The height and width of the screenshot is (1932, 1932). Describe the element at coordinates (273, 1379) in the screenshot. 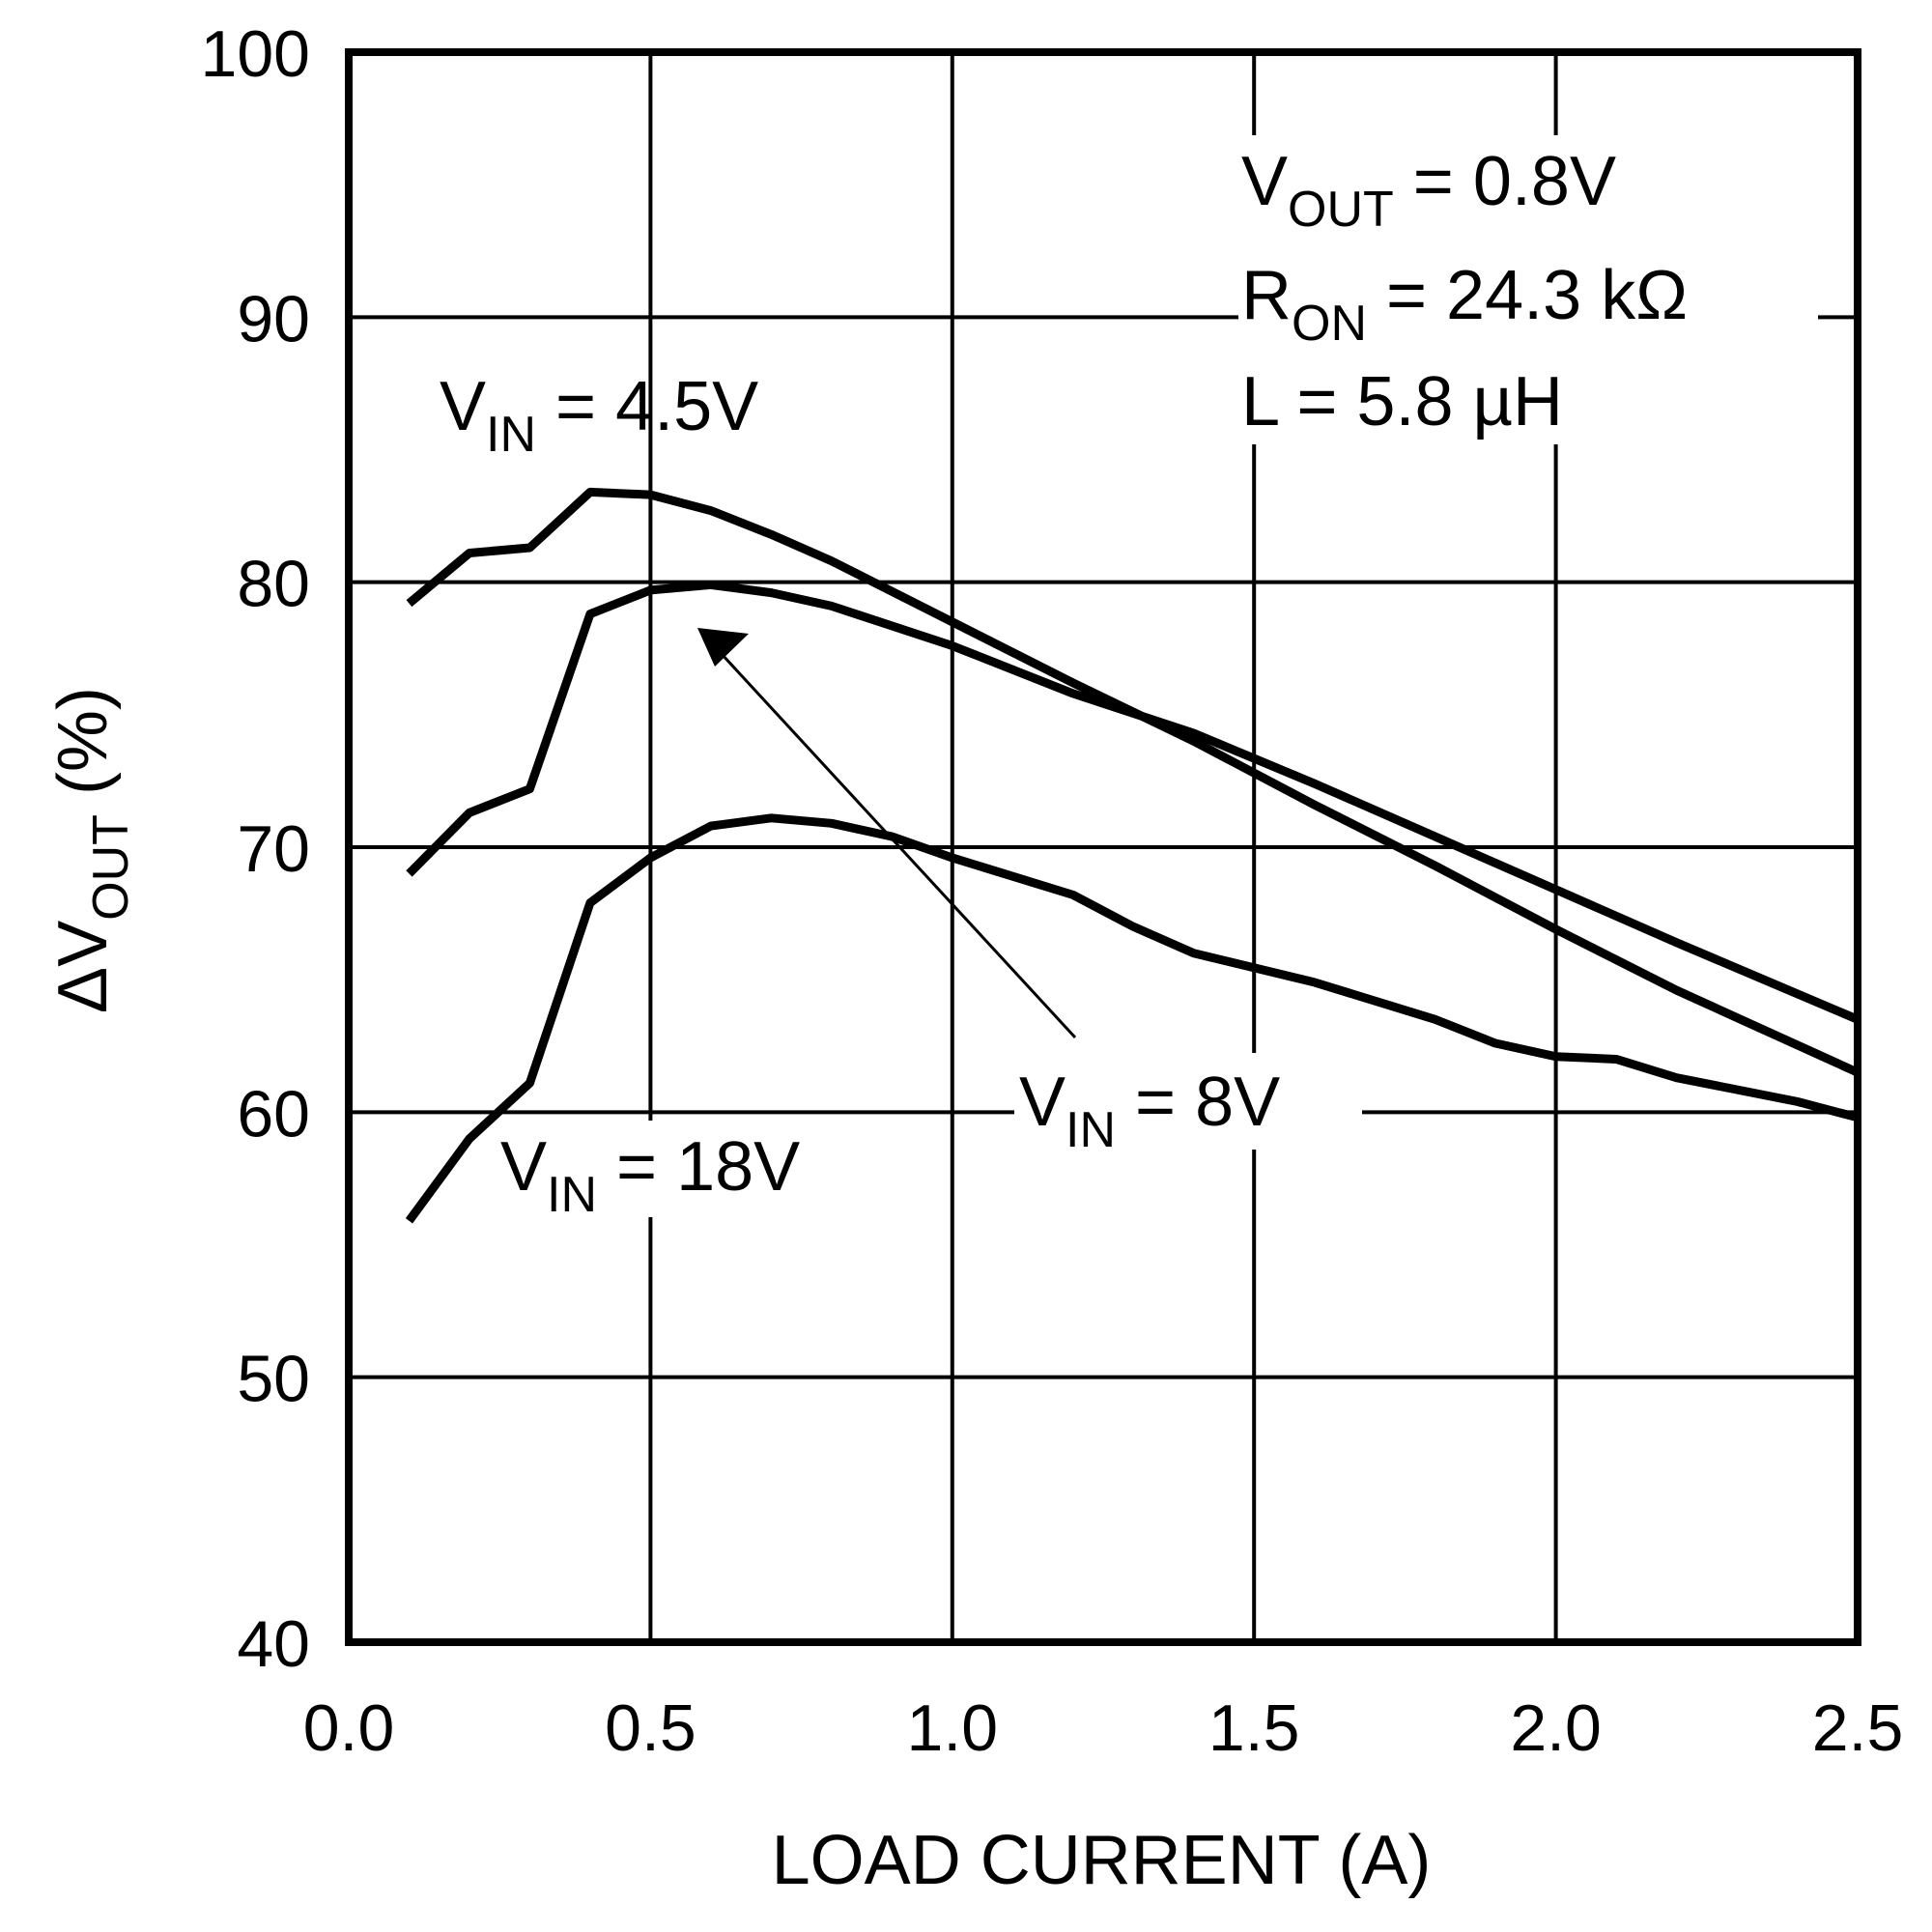

I see `y-tick-label: 50` at that location.